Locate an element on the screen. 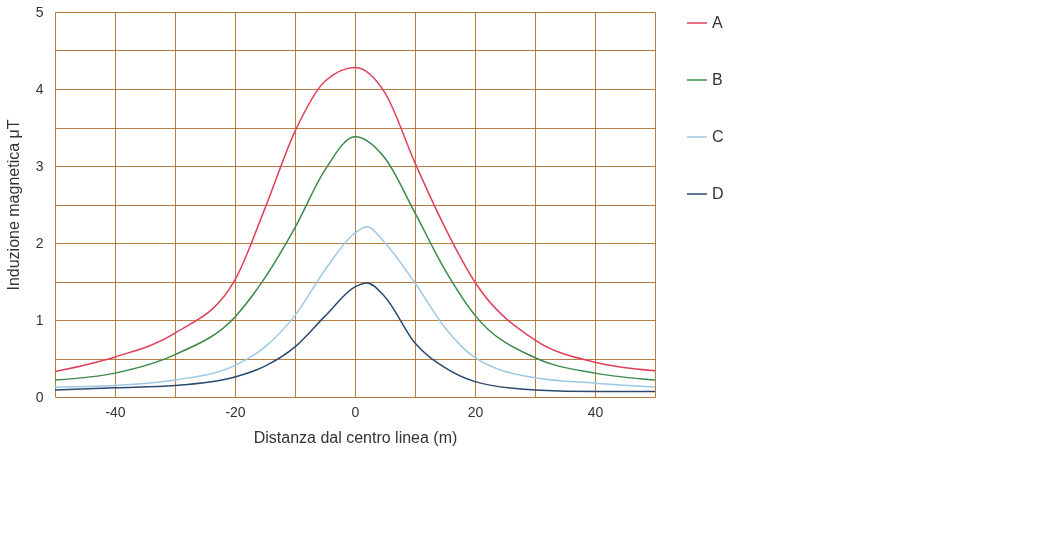  legend-label: C is located at coordinates (718, 136).